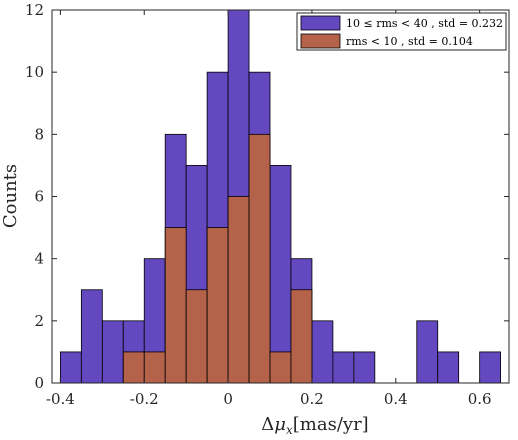 This screenshot has width=518, height=440. Describe the element at coordinates (409, 41) in the screenshot. I see `legend-label-series-2: rms < 10 , std = 0.104` at that location.